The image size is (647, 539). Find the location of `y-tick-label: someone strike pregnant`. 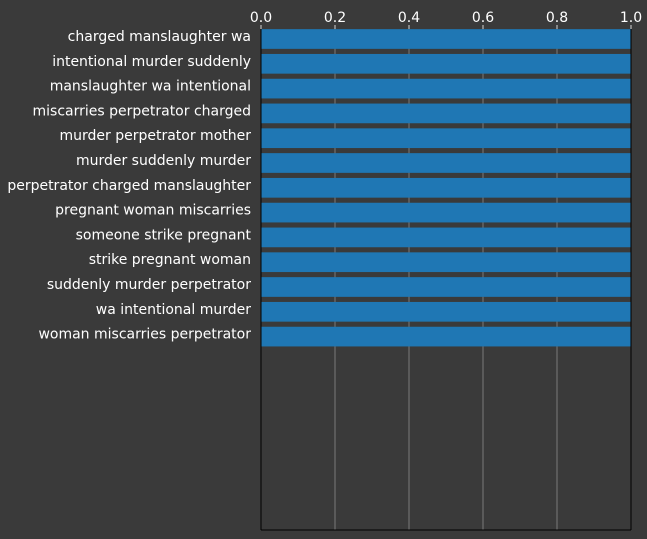

y-tick-label: someone strike pregnant is located at coordinates (164, 235).